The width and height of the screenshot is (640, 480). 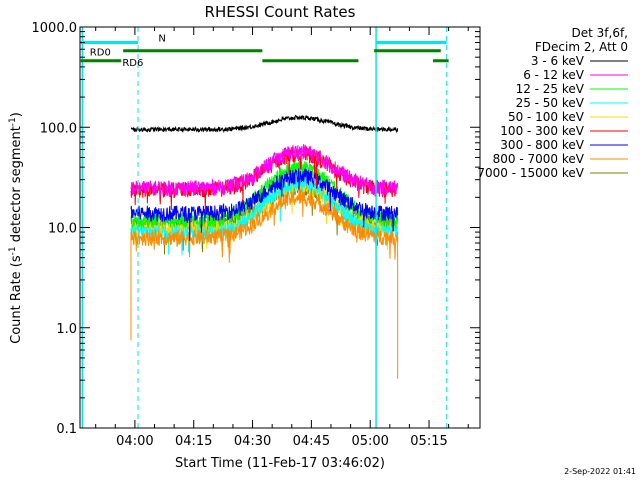 What do you see at coordinates (311, 441) in the screenshot?
I see `x-tick-label: 04:45` at bounding box center [311, 441].